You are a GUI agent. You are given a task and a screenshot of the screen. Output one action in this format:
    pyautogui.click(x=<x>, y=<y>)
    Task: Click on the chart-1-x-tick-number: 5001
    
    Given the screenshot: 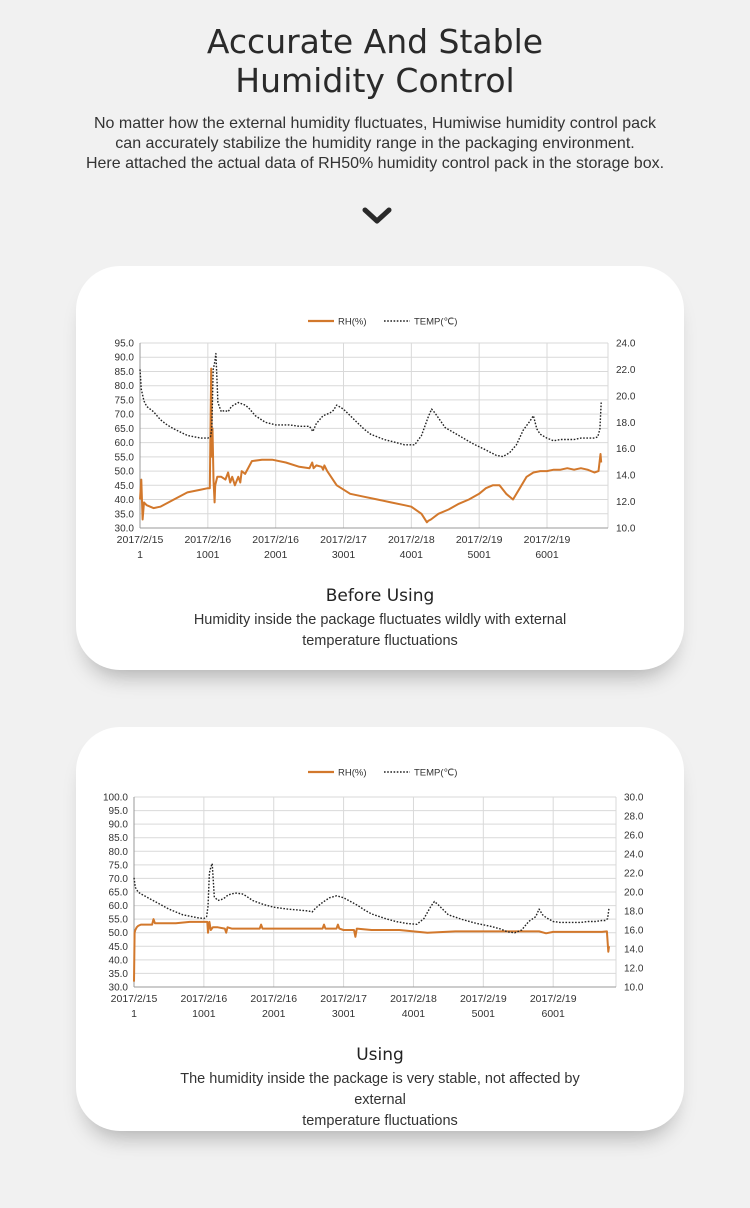 What is the action you would take?
    pyautogui.click(x=484, y=1014)
    